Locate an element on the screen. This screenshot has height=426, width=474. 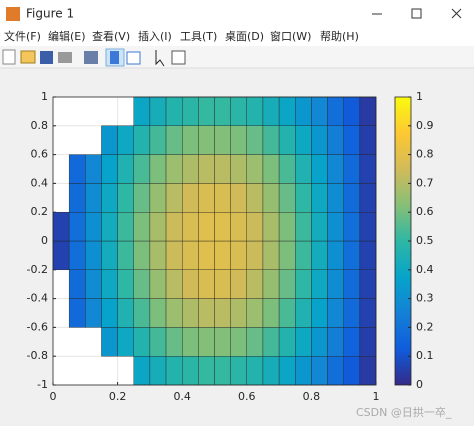
colorbar-tick-label: 0 is located at coordinates (419, 384).